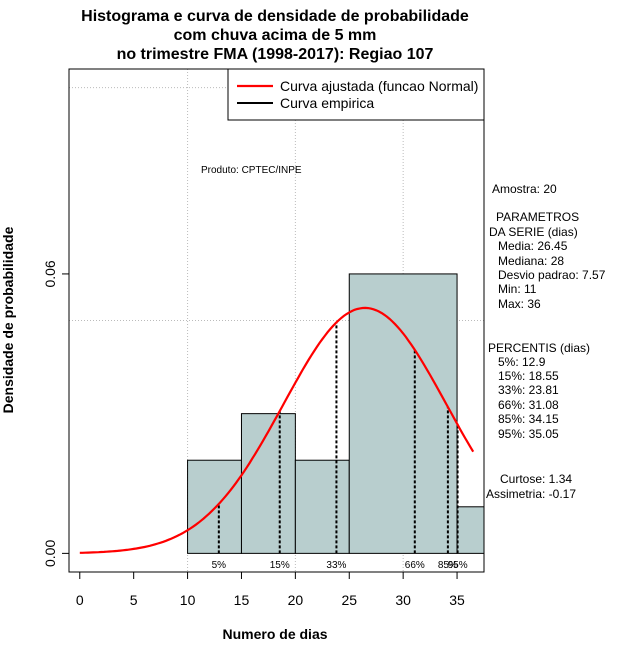 Image resolution: width=640 pixels, height=660 pixels. What do you see at coordinates (457, 600) in the screenshot?
I see `x-tick-label: 35` at bounding box center [457, 600].